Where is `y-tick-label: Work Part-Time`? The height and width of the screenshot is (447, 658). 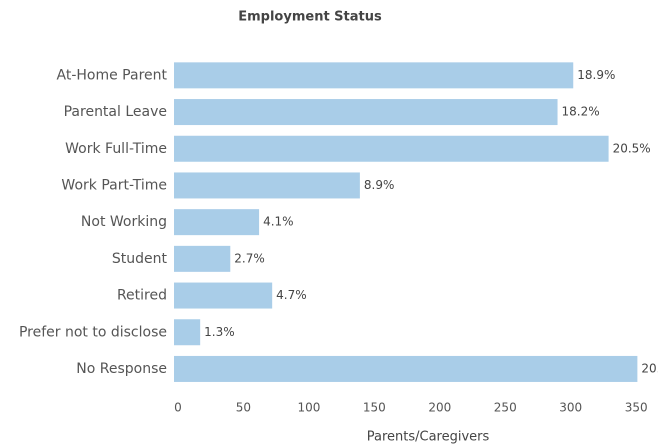 y-tick-label: Work Part-Time is located at coordinates (114, 185).